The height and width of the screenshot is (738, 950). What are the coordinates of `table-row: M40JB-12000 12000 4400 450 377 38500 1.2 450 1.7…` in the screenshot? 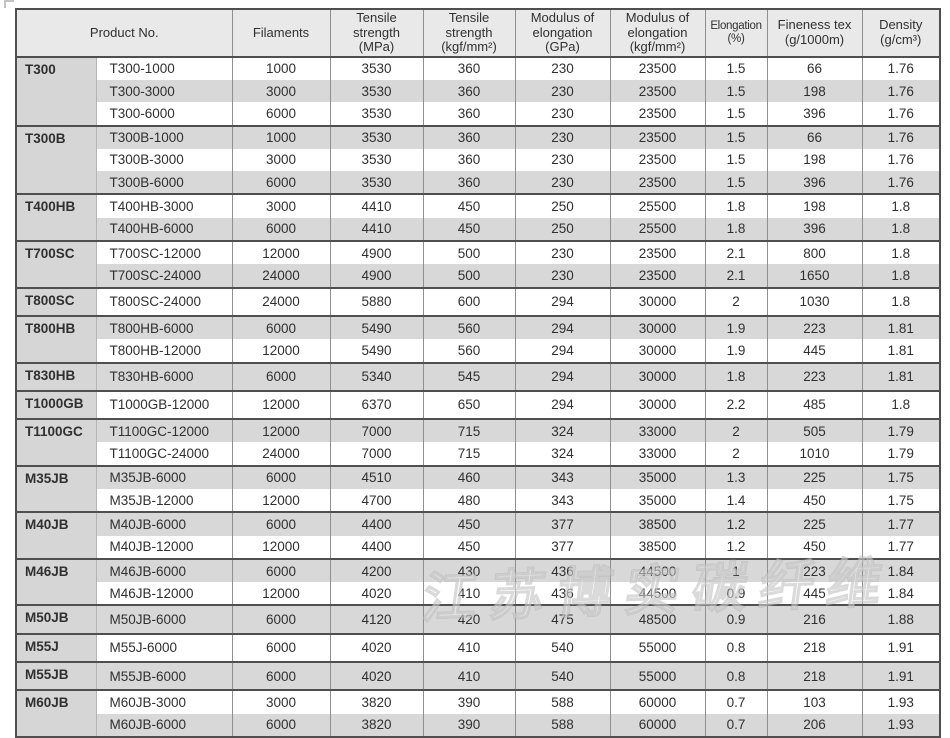 It's located at (478, 547).